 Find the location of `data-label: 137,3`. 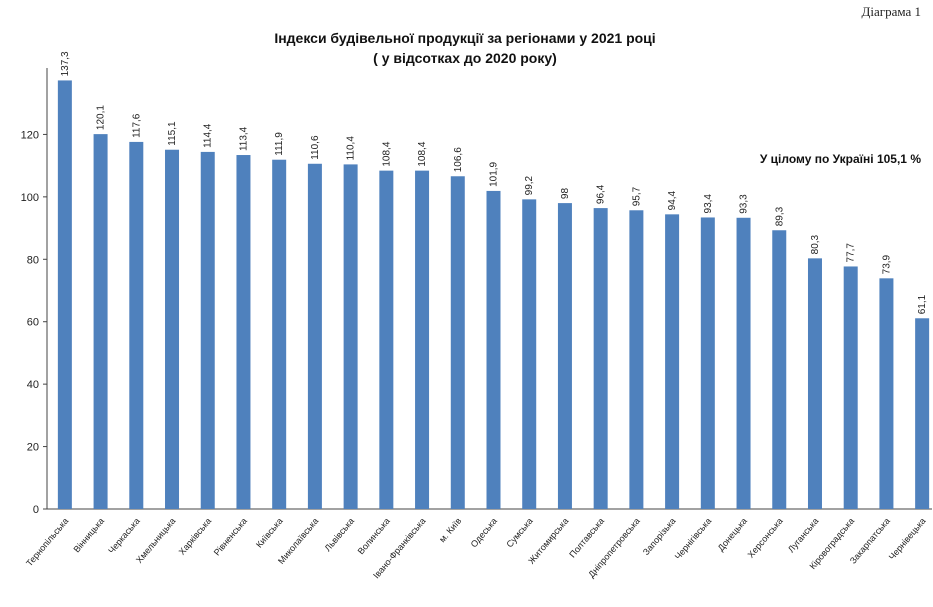

data-label: 137,3 is located at coordinates (65, 63).